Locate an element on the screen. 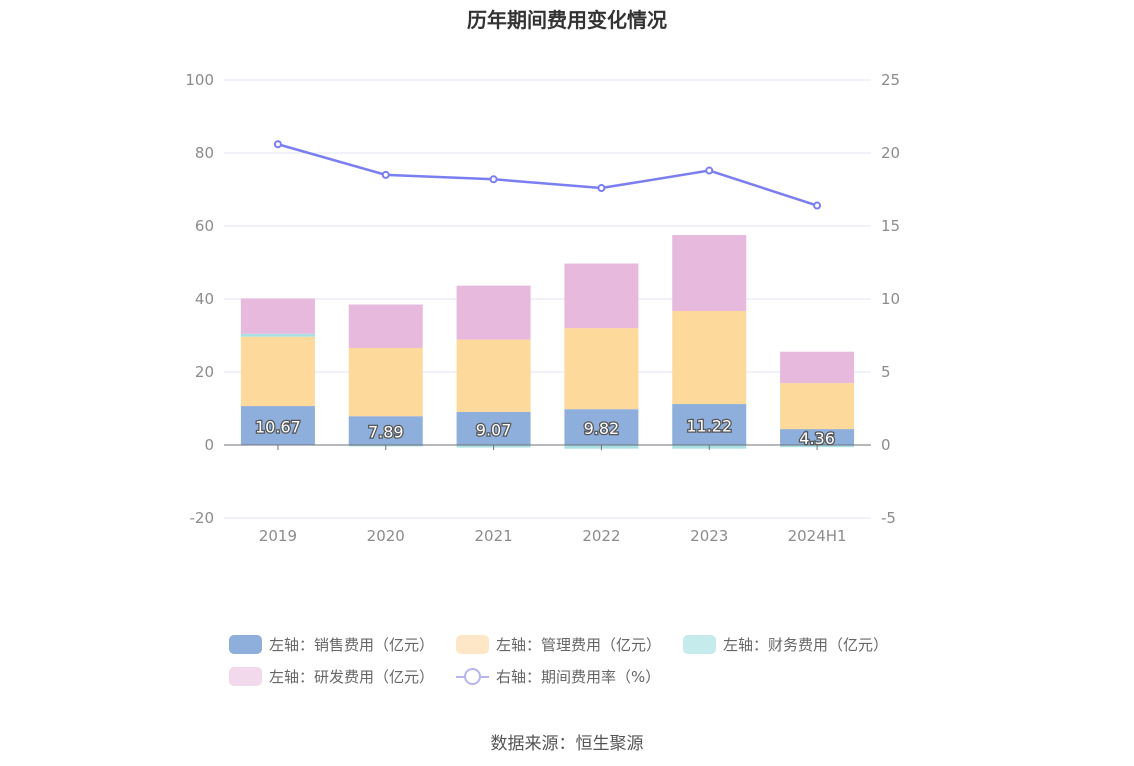 This screenshot has height=766, width=1134. x-axis-category-label: 2019 is located at coordinates (278, 536).